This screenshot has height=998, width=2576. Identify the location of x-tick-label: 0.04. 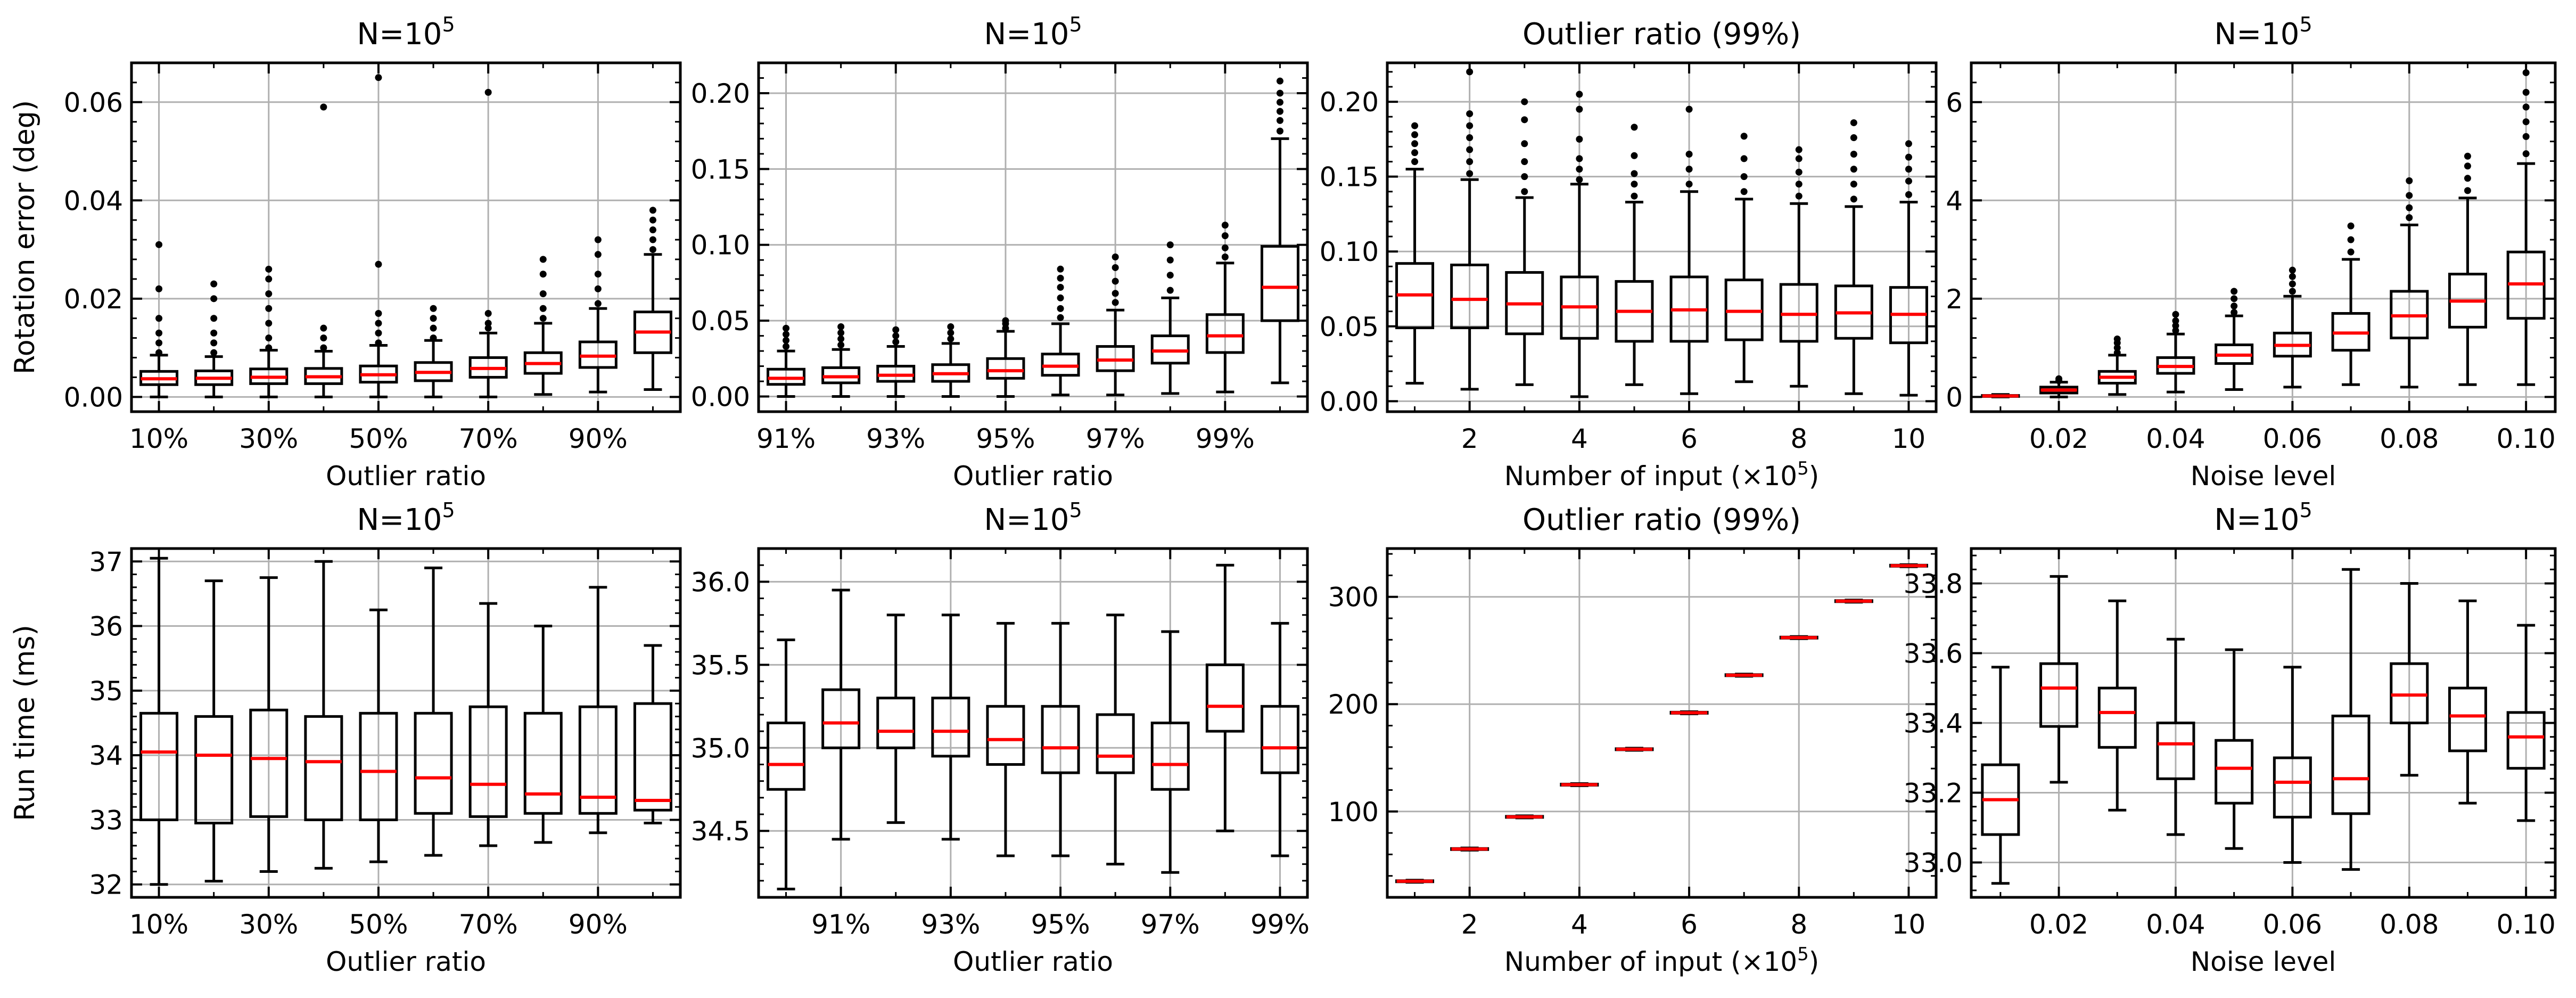
(2175, 924).